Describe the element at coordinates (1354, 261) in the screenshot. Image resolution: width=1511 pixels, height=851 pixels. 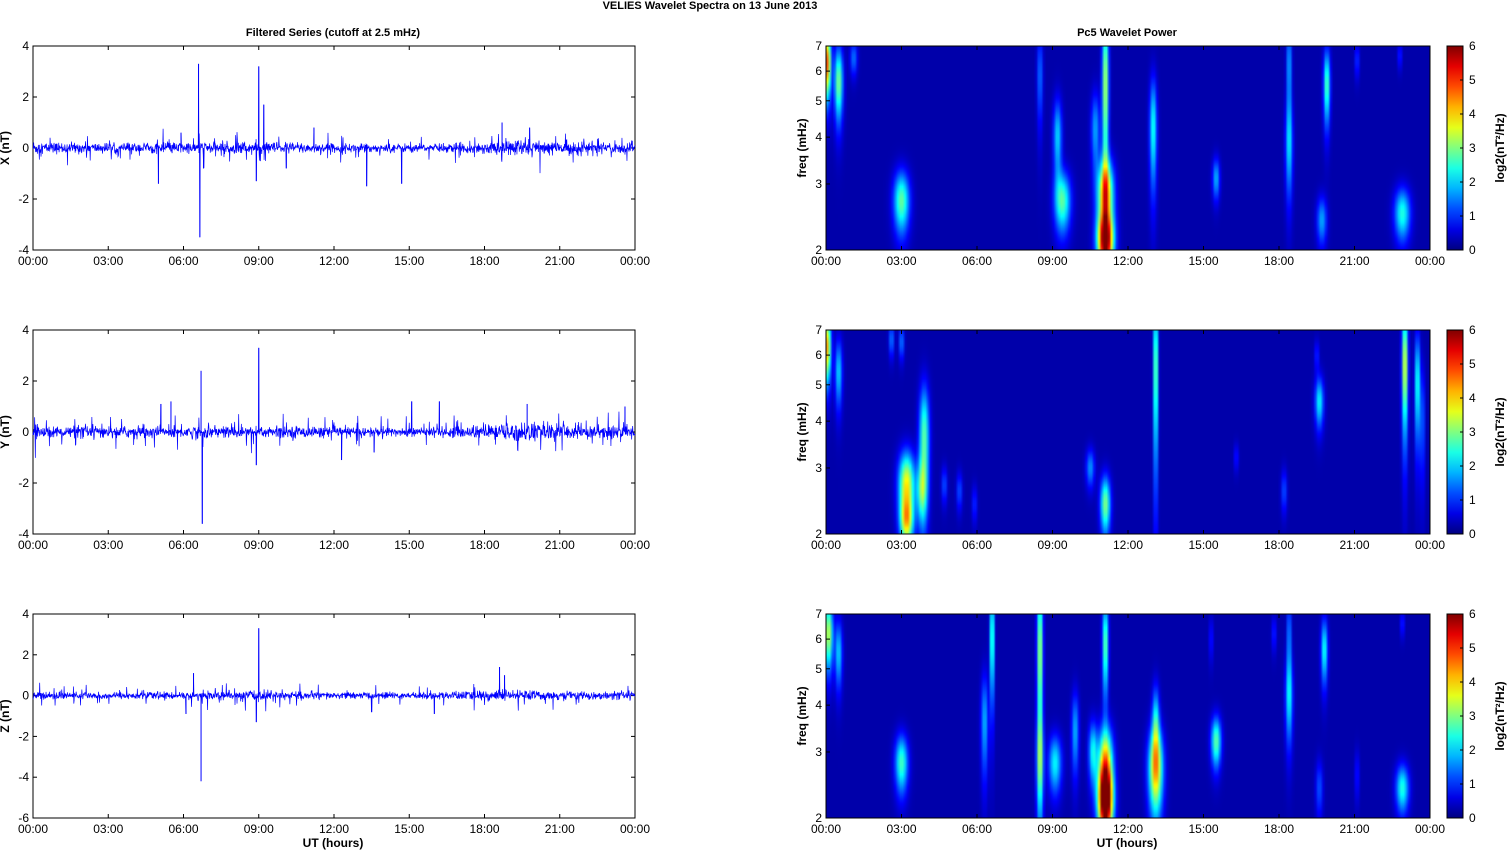
I see `wavelet-x-x-tick-label: 21:00` at that location.